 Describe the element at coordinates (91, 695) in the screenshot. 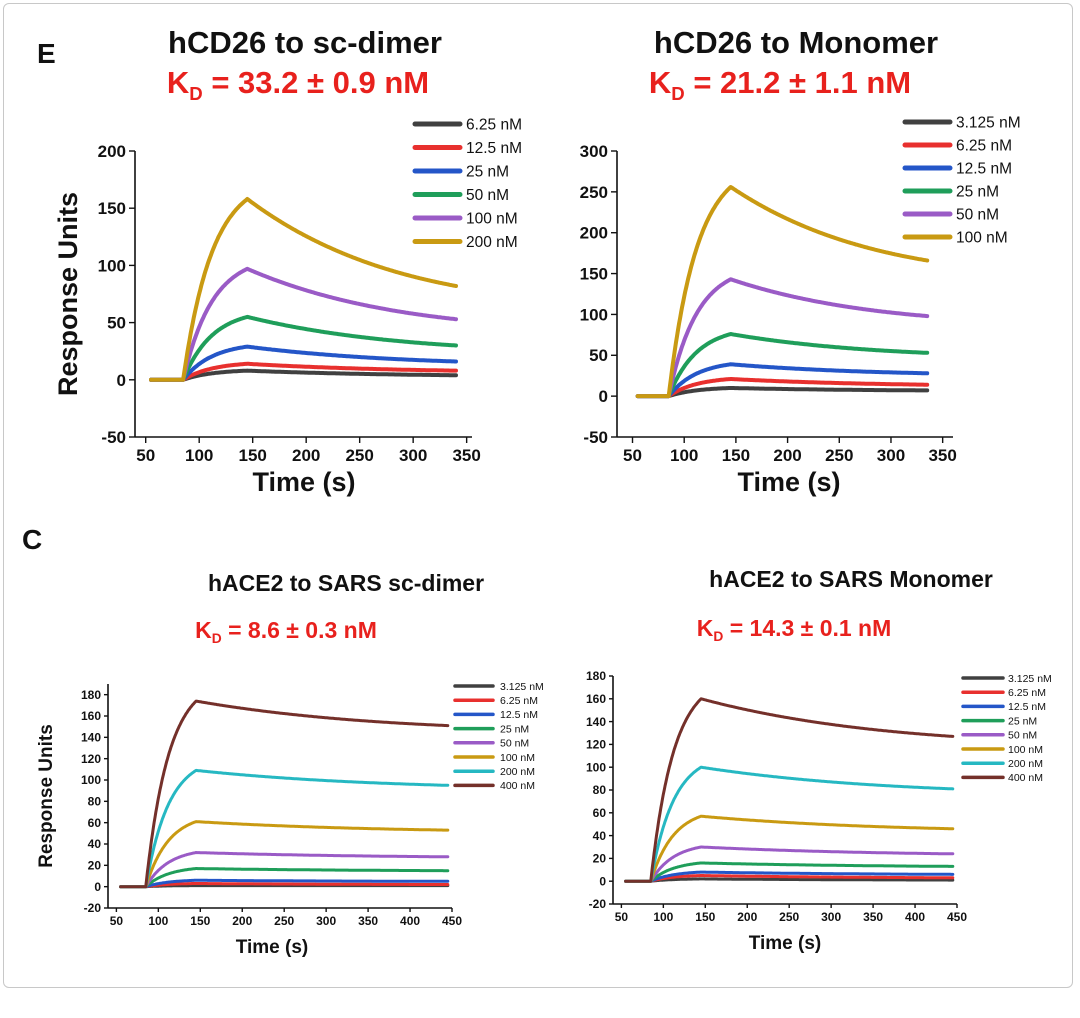

I see `y-tick-label: 180` at that location.